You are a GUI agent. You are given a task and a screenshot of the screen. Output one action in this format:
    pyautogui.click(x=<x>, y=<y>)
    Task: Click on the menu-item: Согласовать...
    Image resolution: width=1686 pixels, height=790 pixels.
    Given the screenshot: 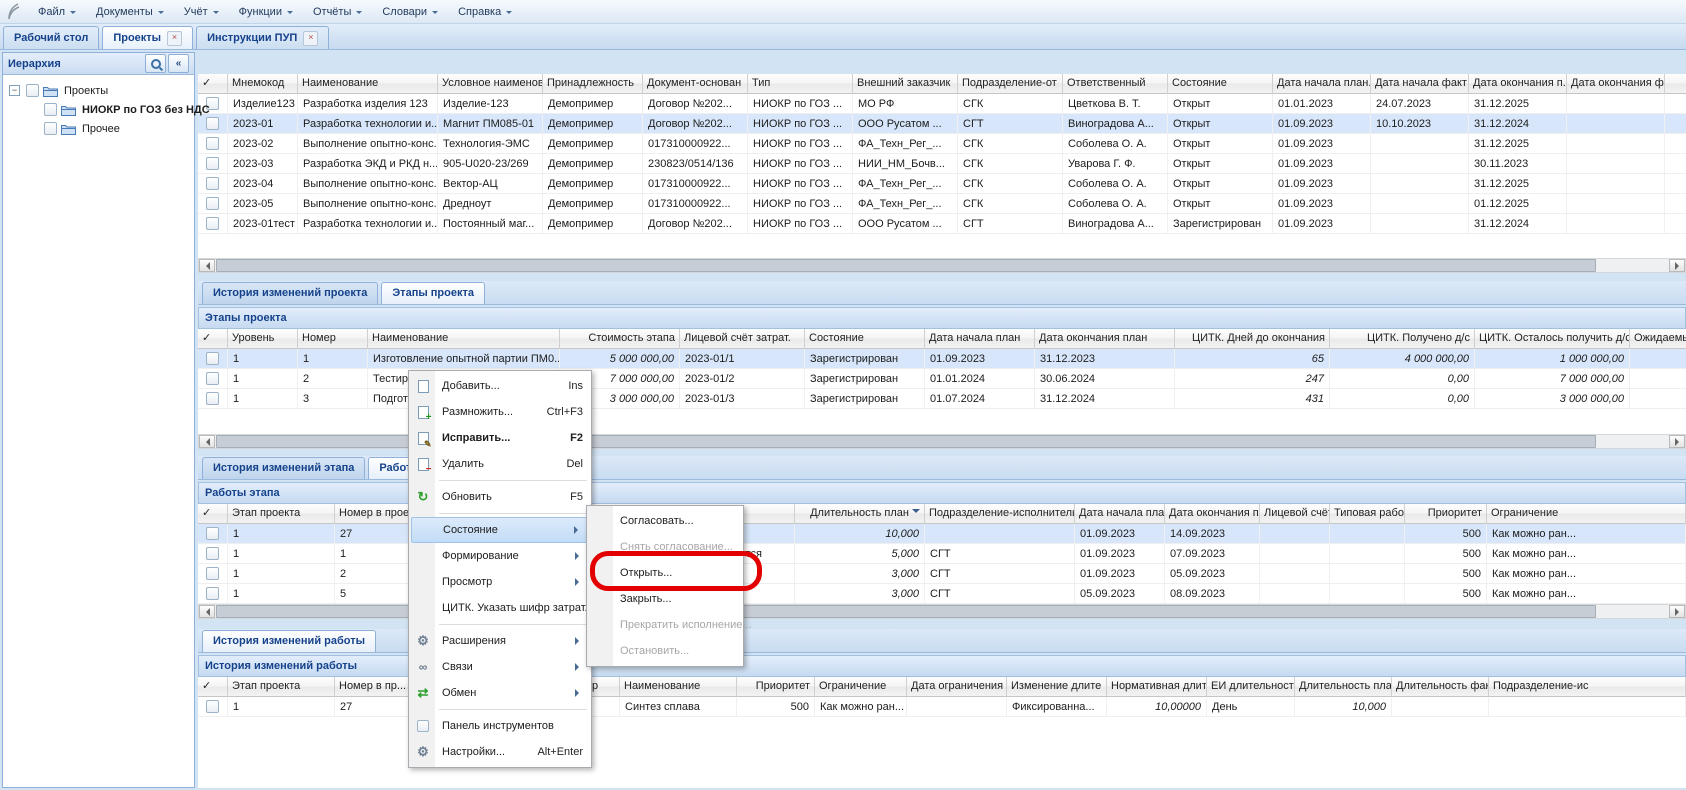 What is the action you would take?
    pyautogui.click(x=665, y=521)
    